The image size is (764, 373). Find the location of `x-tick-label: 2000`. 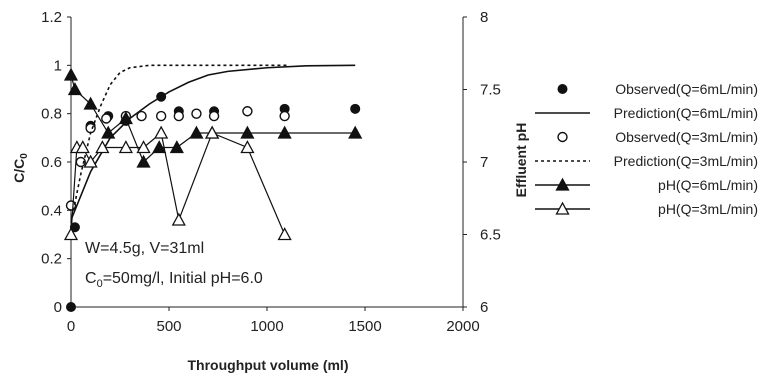

x-tick-label: 2000 is located at coordinates (462, 326).